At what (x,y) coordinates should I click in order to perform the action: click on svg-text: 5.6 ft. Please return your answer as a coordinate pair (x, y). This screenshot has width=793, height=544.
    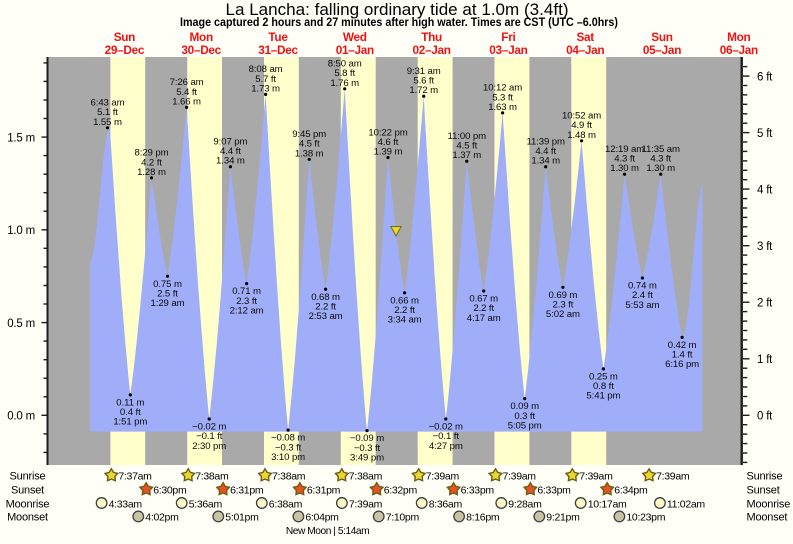
    Looking at the image, I should click on (423, 81).